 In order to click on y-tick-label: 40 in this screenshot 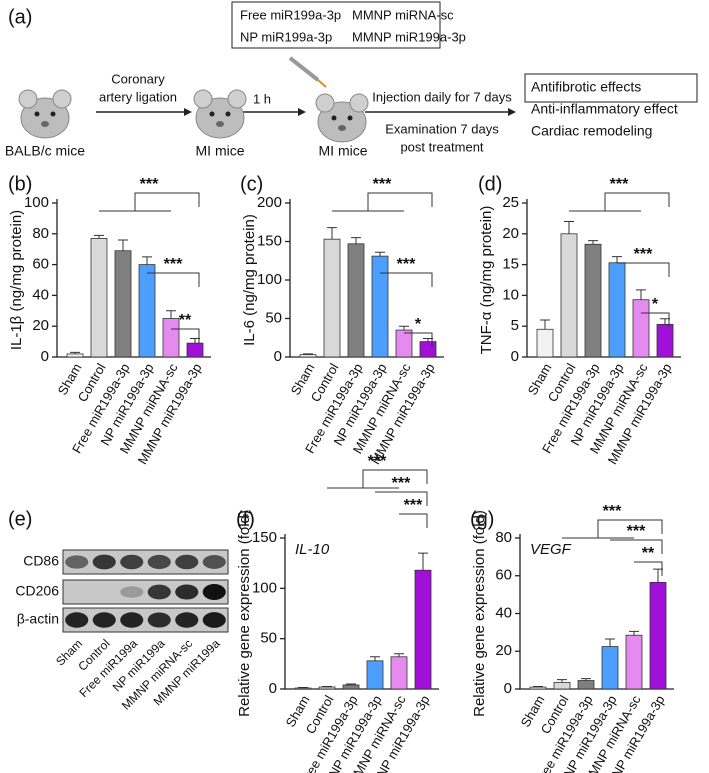, I will do `click(40, 294)`.